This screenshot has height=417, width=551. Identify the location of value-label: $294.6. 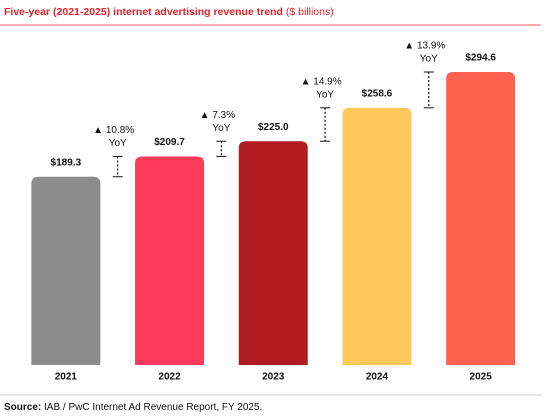
(480, 58).